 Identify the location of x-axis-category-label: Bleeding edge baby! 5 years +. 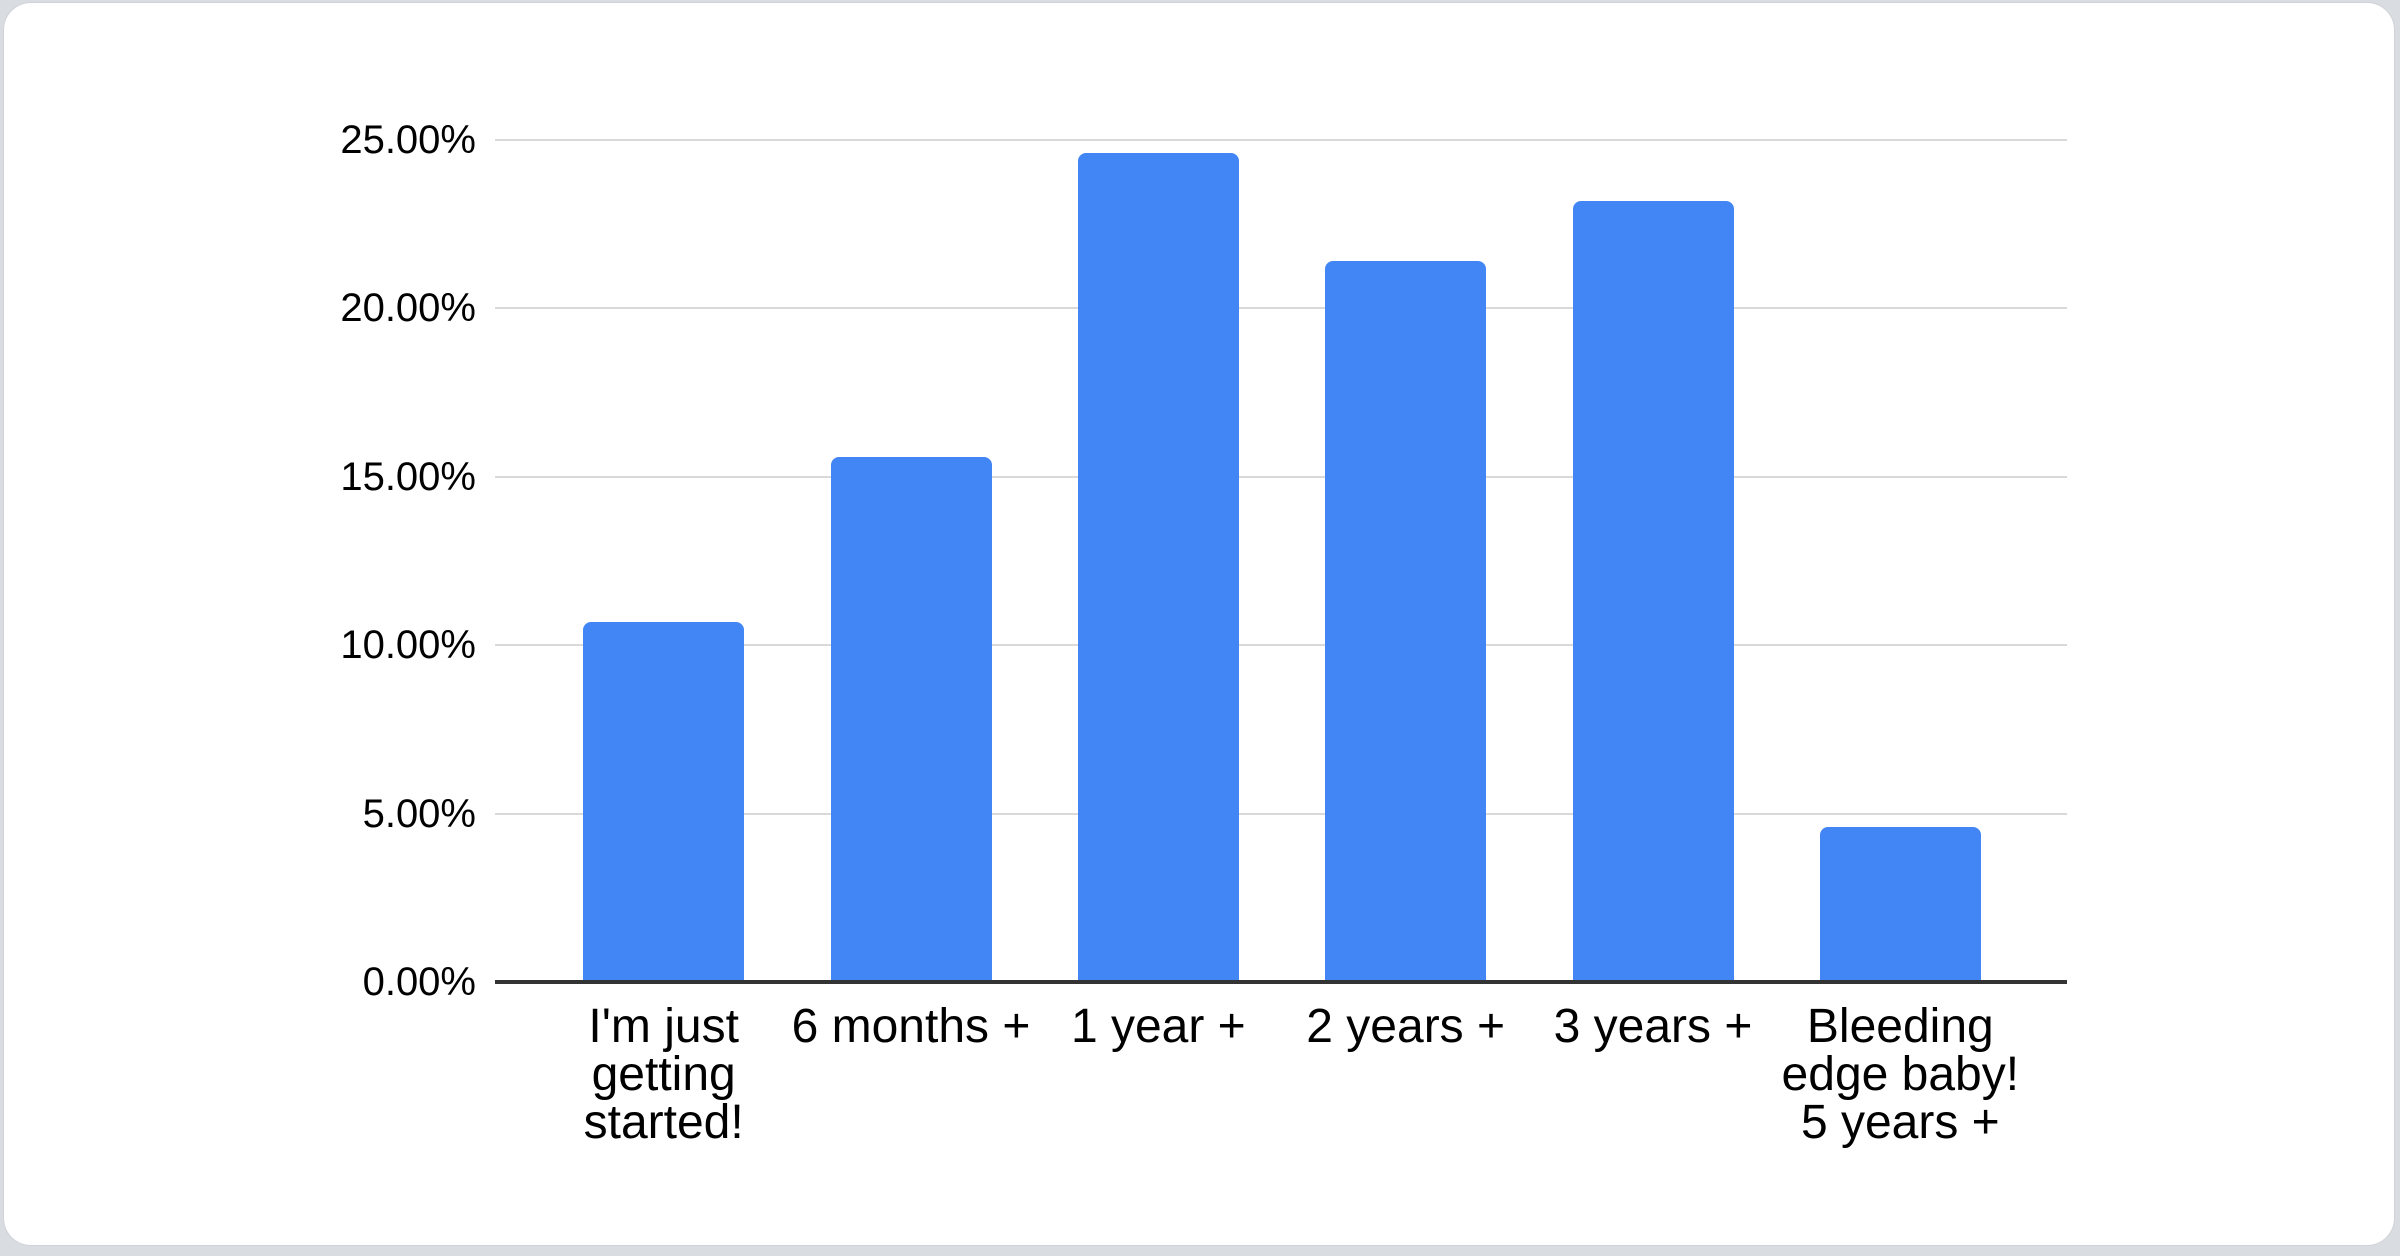
(1900, 1074).